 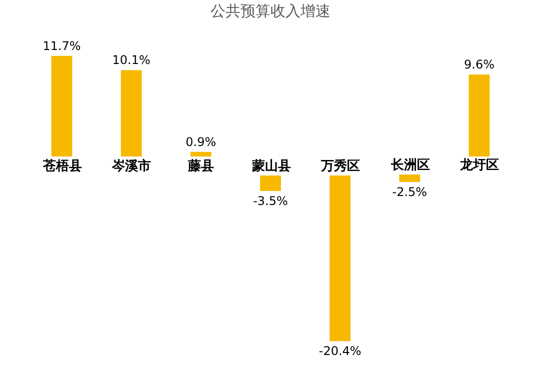 What do you see at coordinates (410, 192) in the screenshot?
I see `data-label: -2.5%` at bounding box center [410, 192].